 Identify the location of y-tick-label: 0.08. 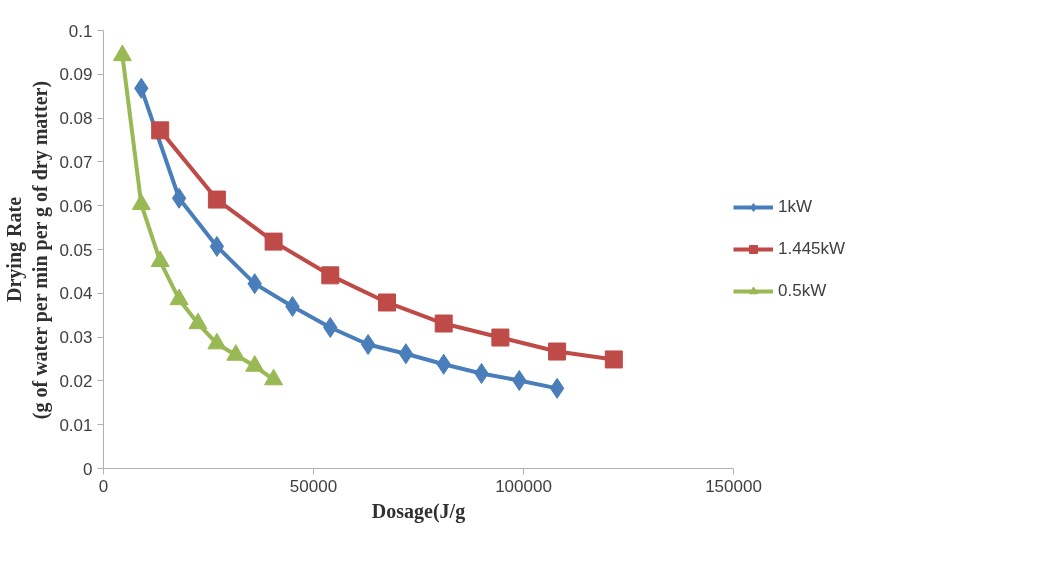
(76, 119).